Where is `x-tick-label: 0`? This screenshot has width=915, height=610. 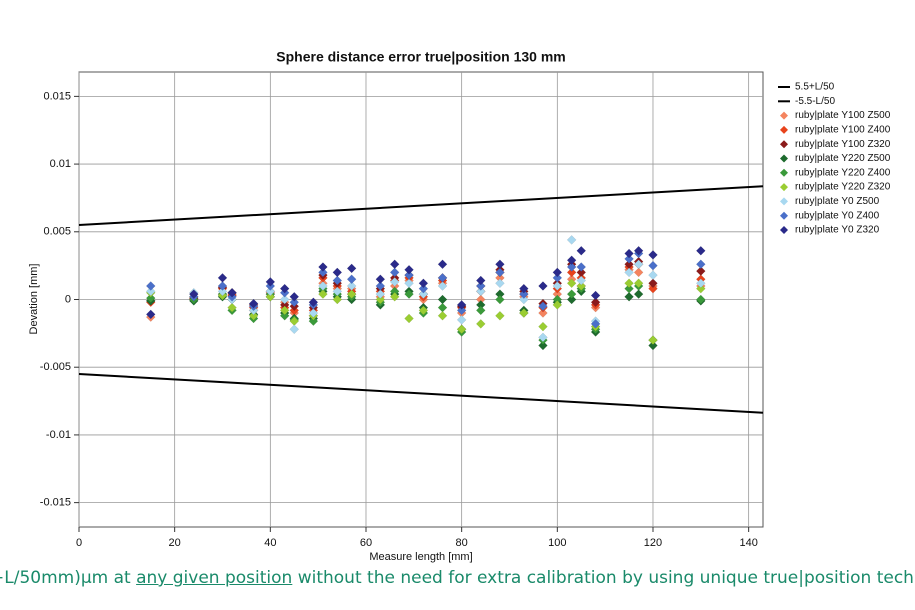
x-tick-label: 0 is located at coordinates (79, 543).